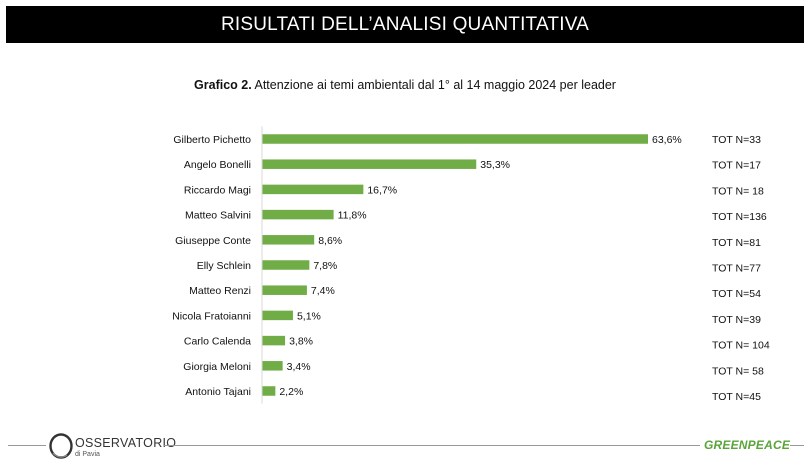 Image resolution: width=810 pixels, height=467 pixels. I want to click on data-label: 35,3%, so click(495, 165).